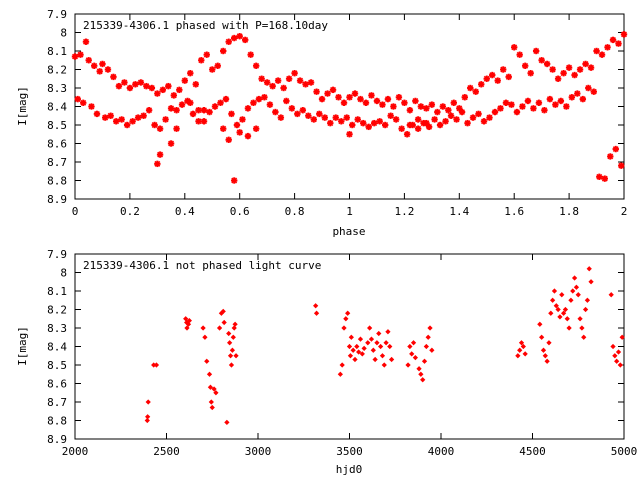 This screenshot has height=480, width=640. Describe the element at coordinates (57, 421) in the screenshot. I see `y-tick-label: 8.8` at that location.